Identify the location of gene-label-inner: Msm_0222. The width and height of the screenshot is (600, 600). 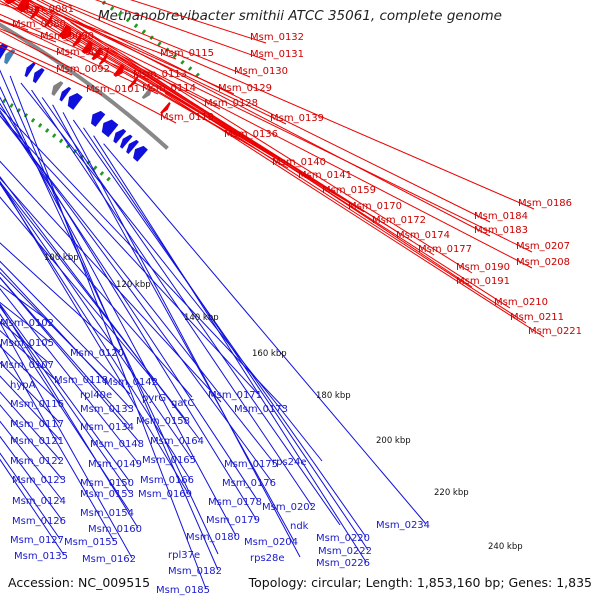
(345, 551).